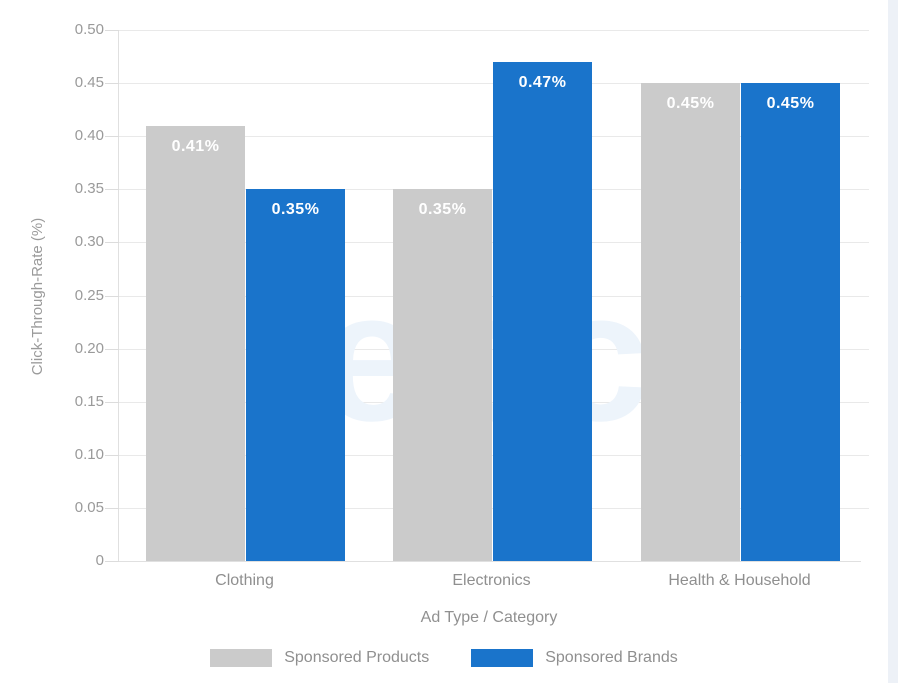 The image size is (898, 683). What do you see at coordinates (99, 560) in the screenshot?
I see `y-tick-label: 0` at bounding box center [99, 560].